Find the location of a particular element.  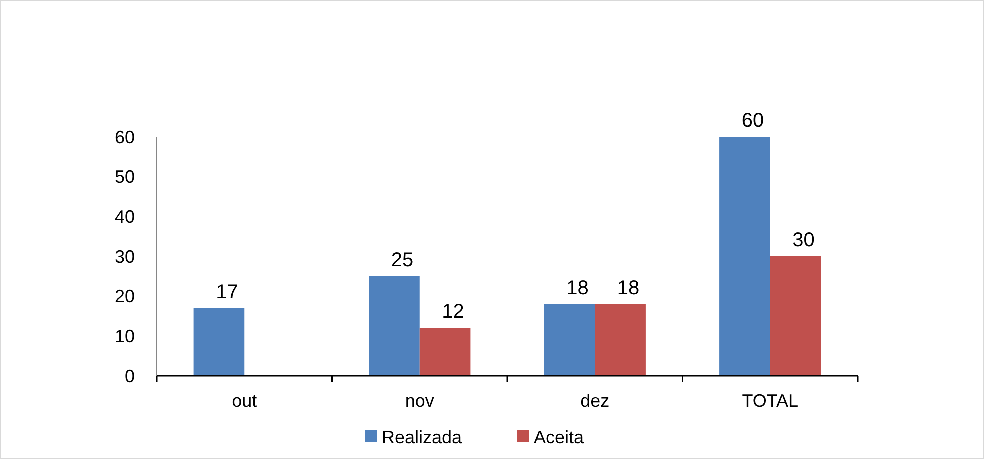

data-label: 60 is located at coordinates (753, 121).